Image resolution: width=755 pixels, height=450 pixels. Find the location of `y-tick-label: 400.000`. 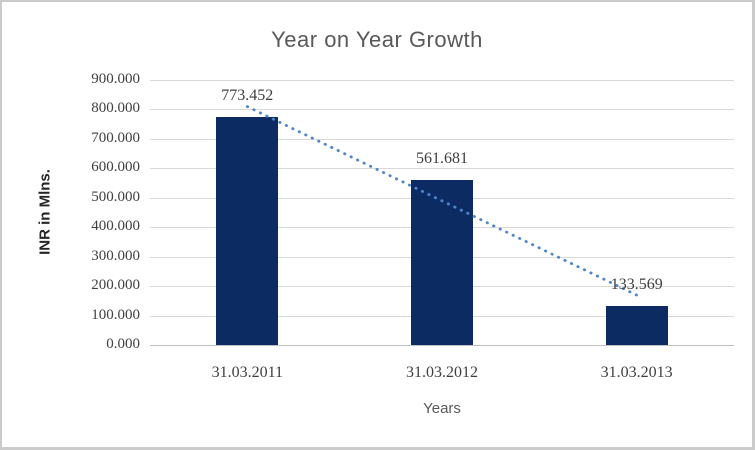

y-tick-label: 400.000 is located at coordinates (115, 226).